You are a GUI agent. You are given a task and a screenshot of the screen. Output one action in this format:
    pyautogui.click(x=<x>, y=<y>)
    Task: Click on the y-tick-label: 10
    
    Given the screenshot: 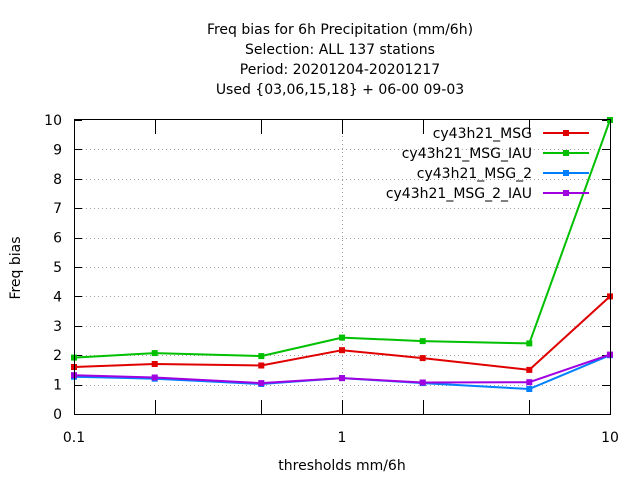 What is the action you would take?
    pyautogui.click(x=53, y=121)
    